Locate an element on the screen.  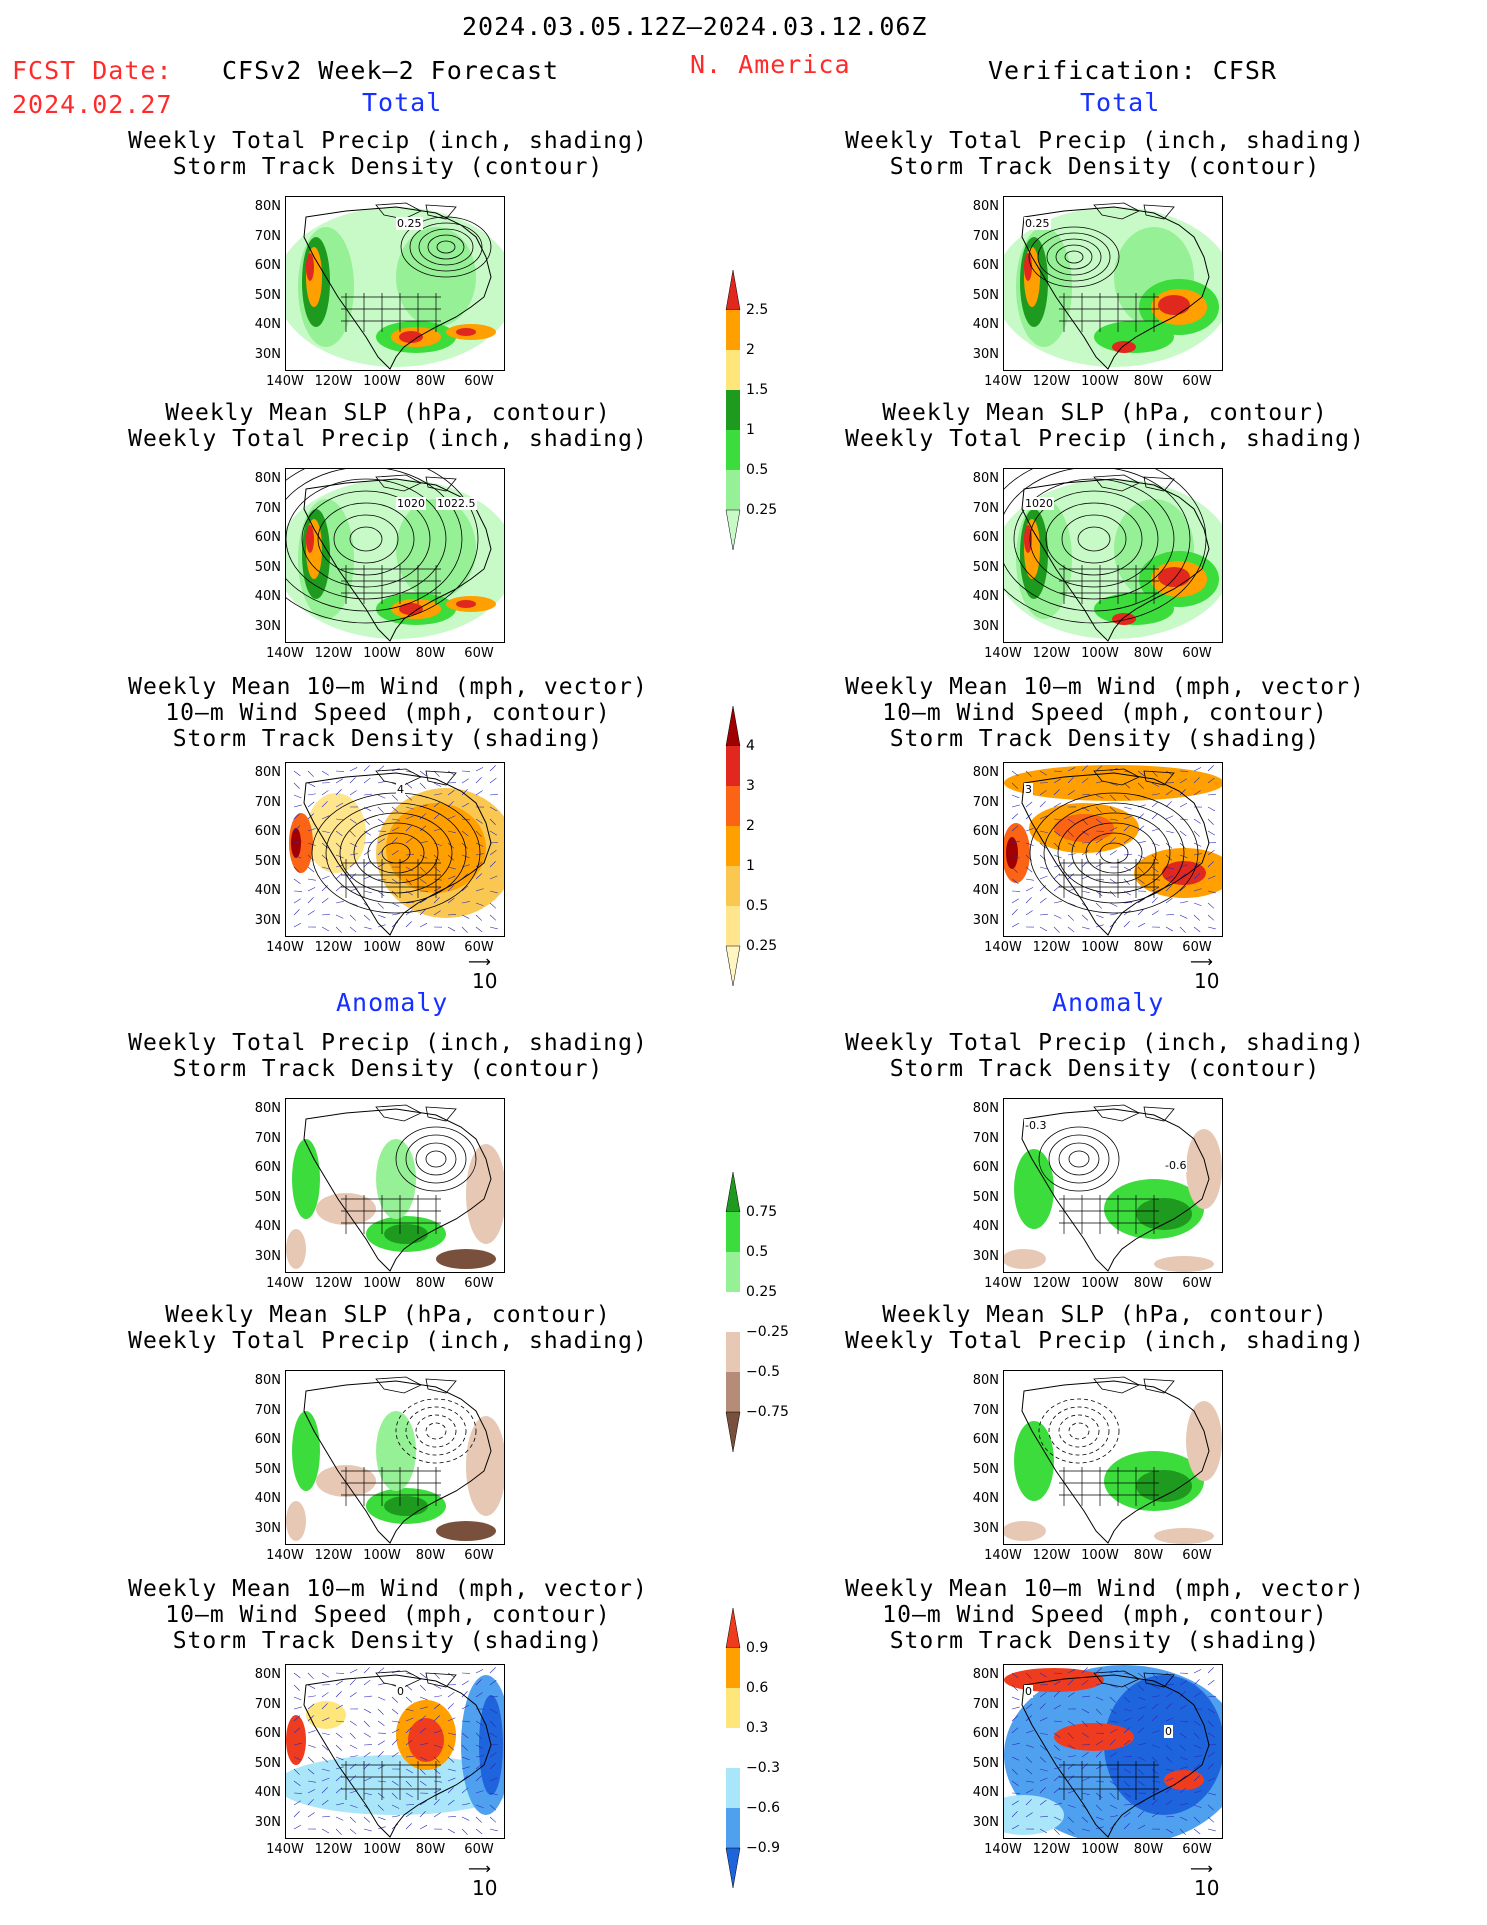
colorbar-label: 0.6 is located at coordinates (757, 1688).